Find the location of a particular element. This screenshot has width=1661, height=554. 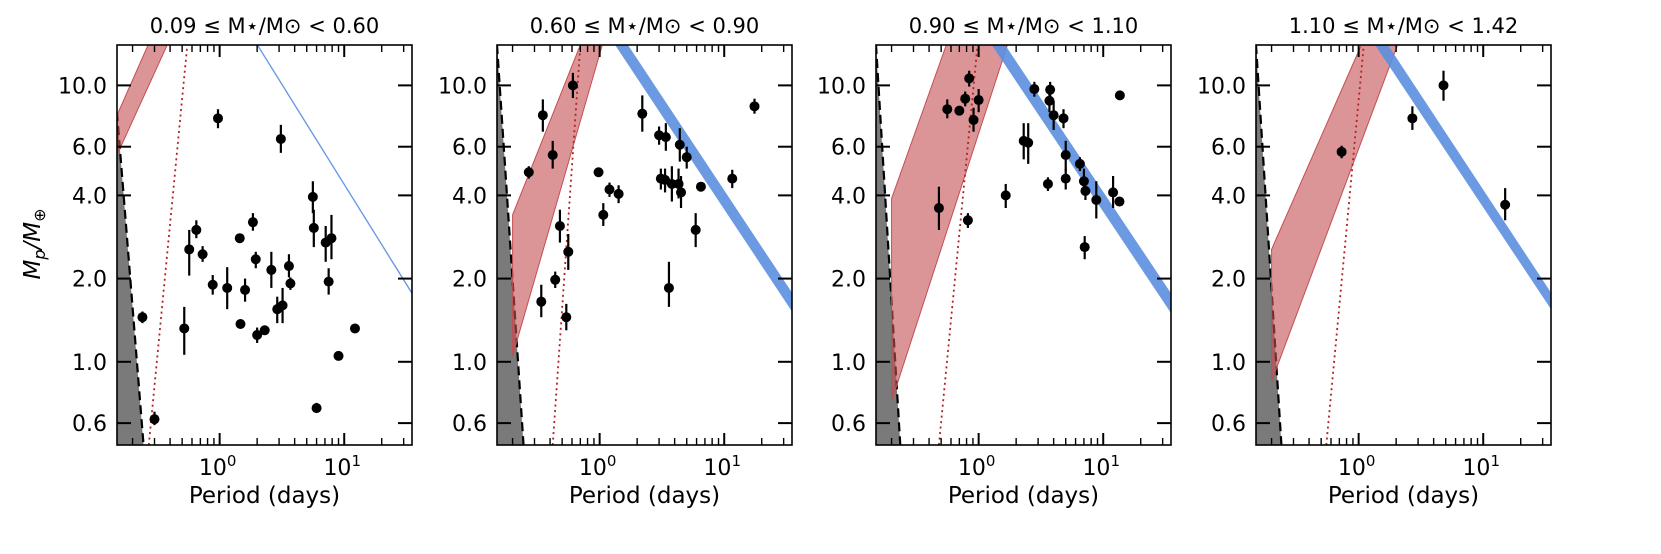

blue-band is located at coordinates (1081, 179).